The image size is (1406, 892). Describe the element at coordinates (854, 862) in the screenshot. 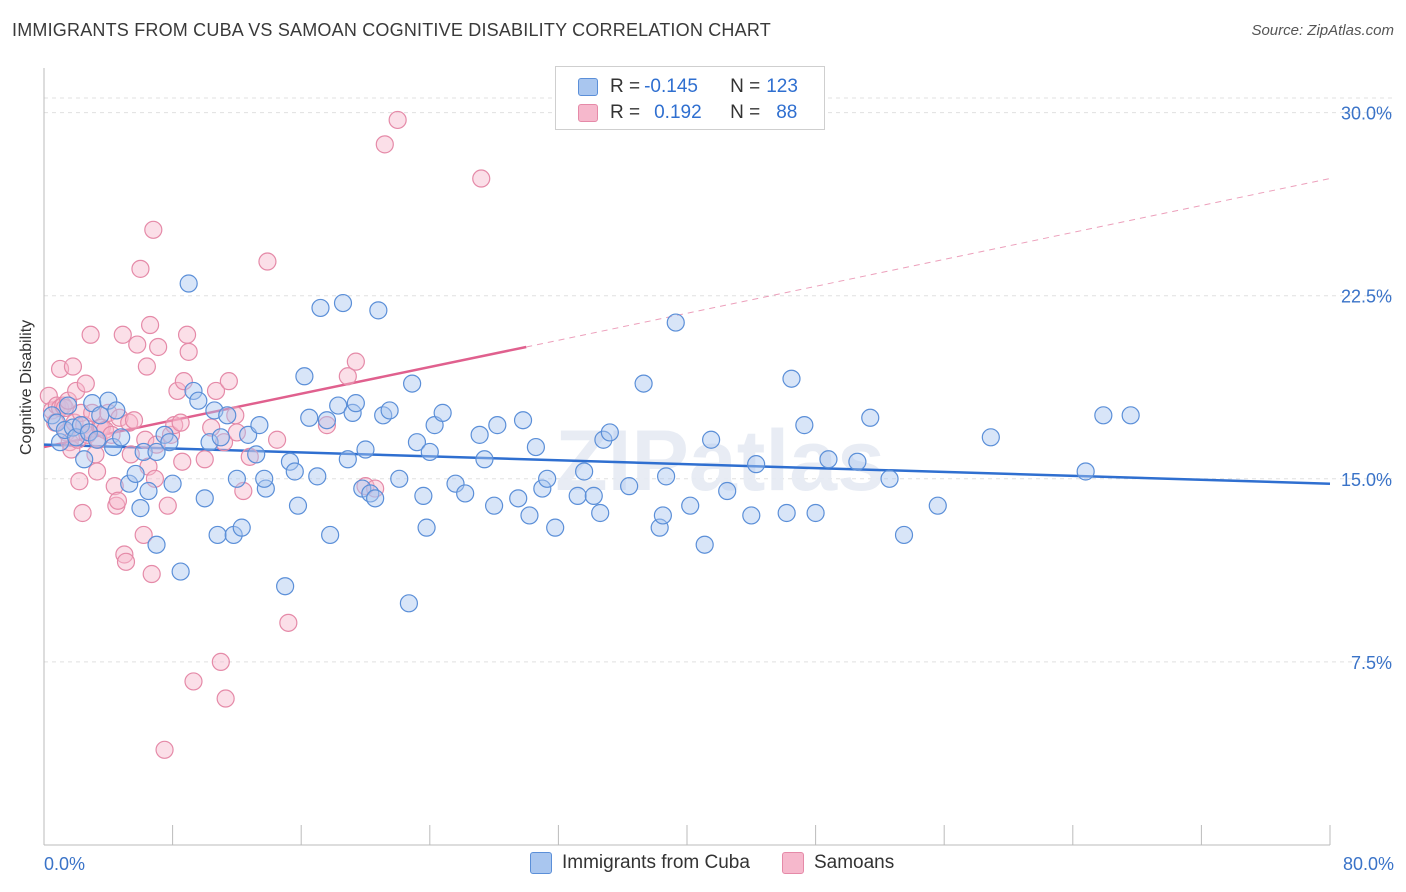

I see `legend-label-samoan: Samoans` at that location.